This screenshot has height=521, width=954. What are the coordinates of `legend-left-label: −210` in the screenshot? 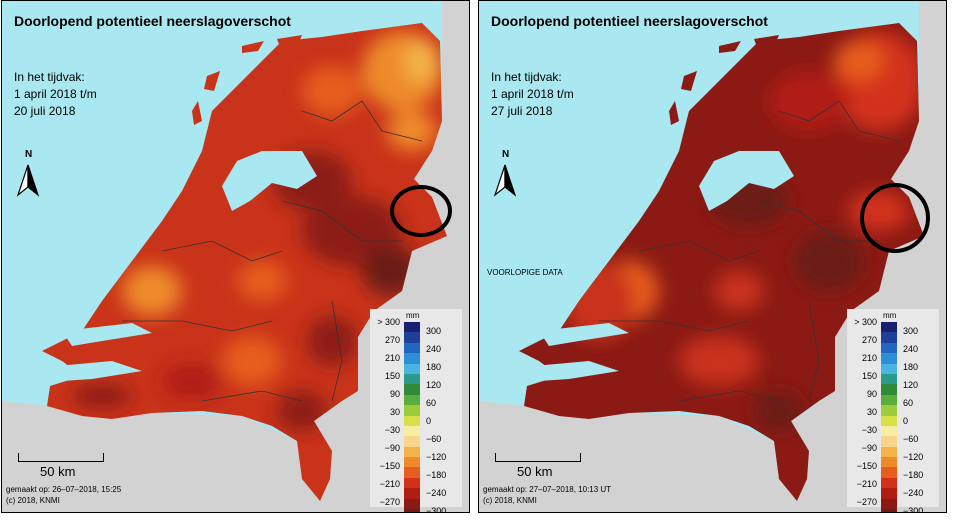 It's located at (866, 483).